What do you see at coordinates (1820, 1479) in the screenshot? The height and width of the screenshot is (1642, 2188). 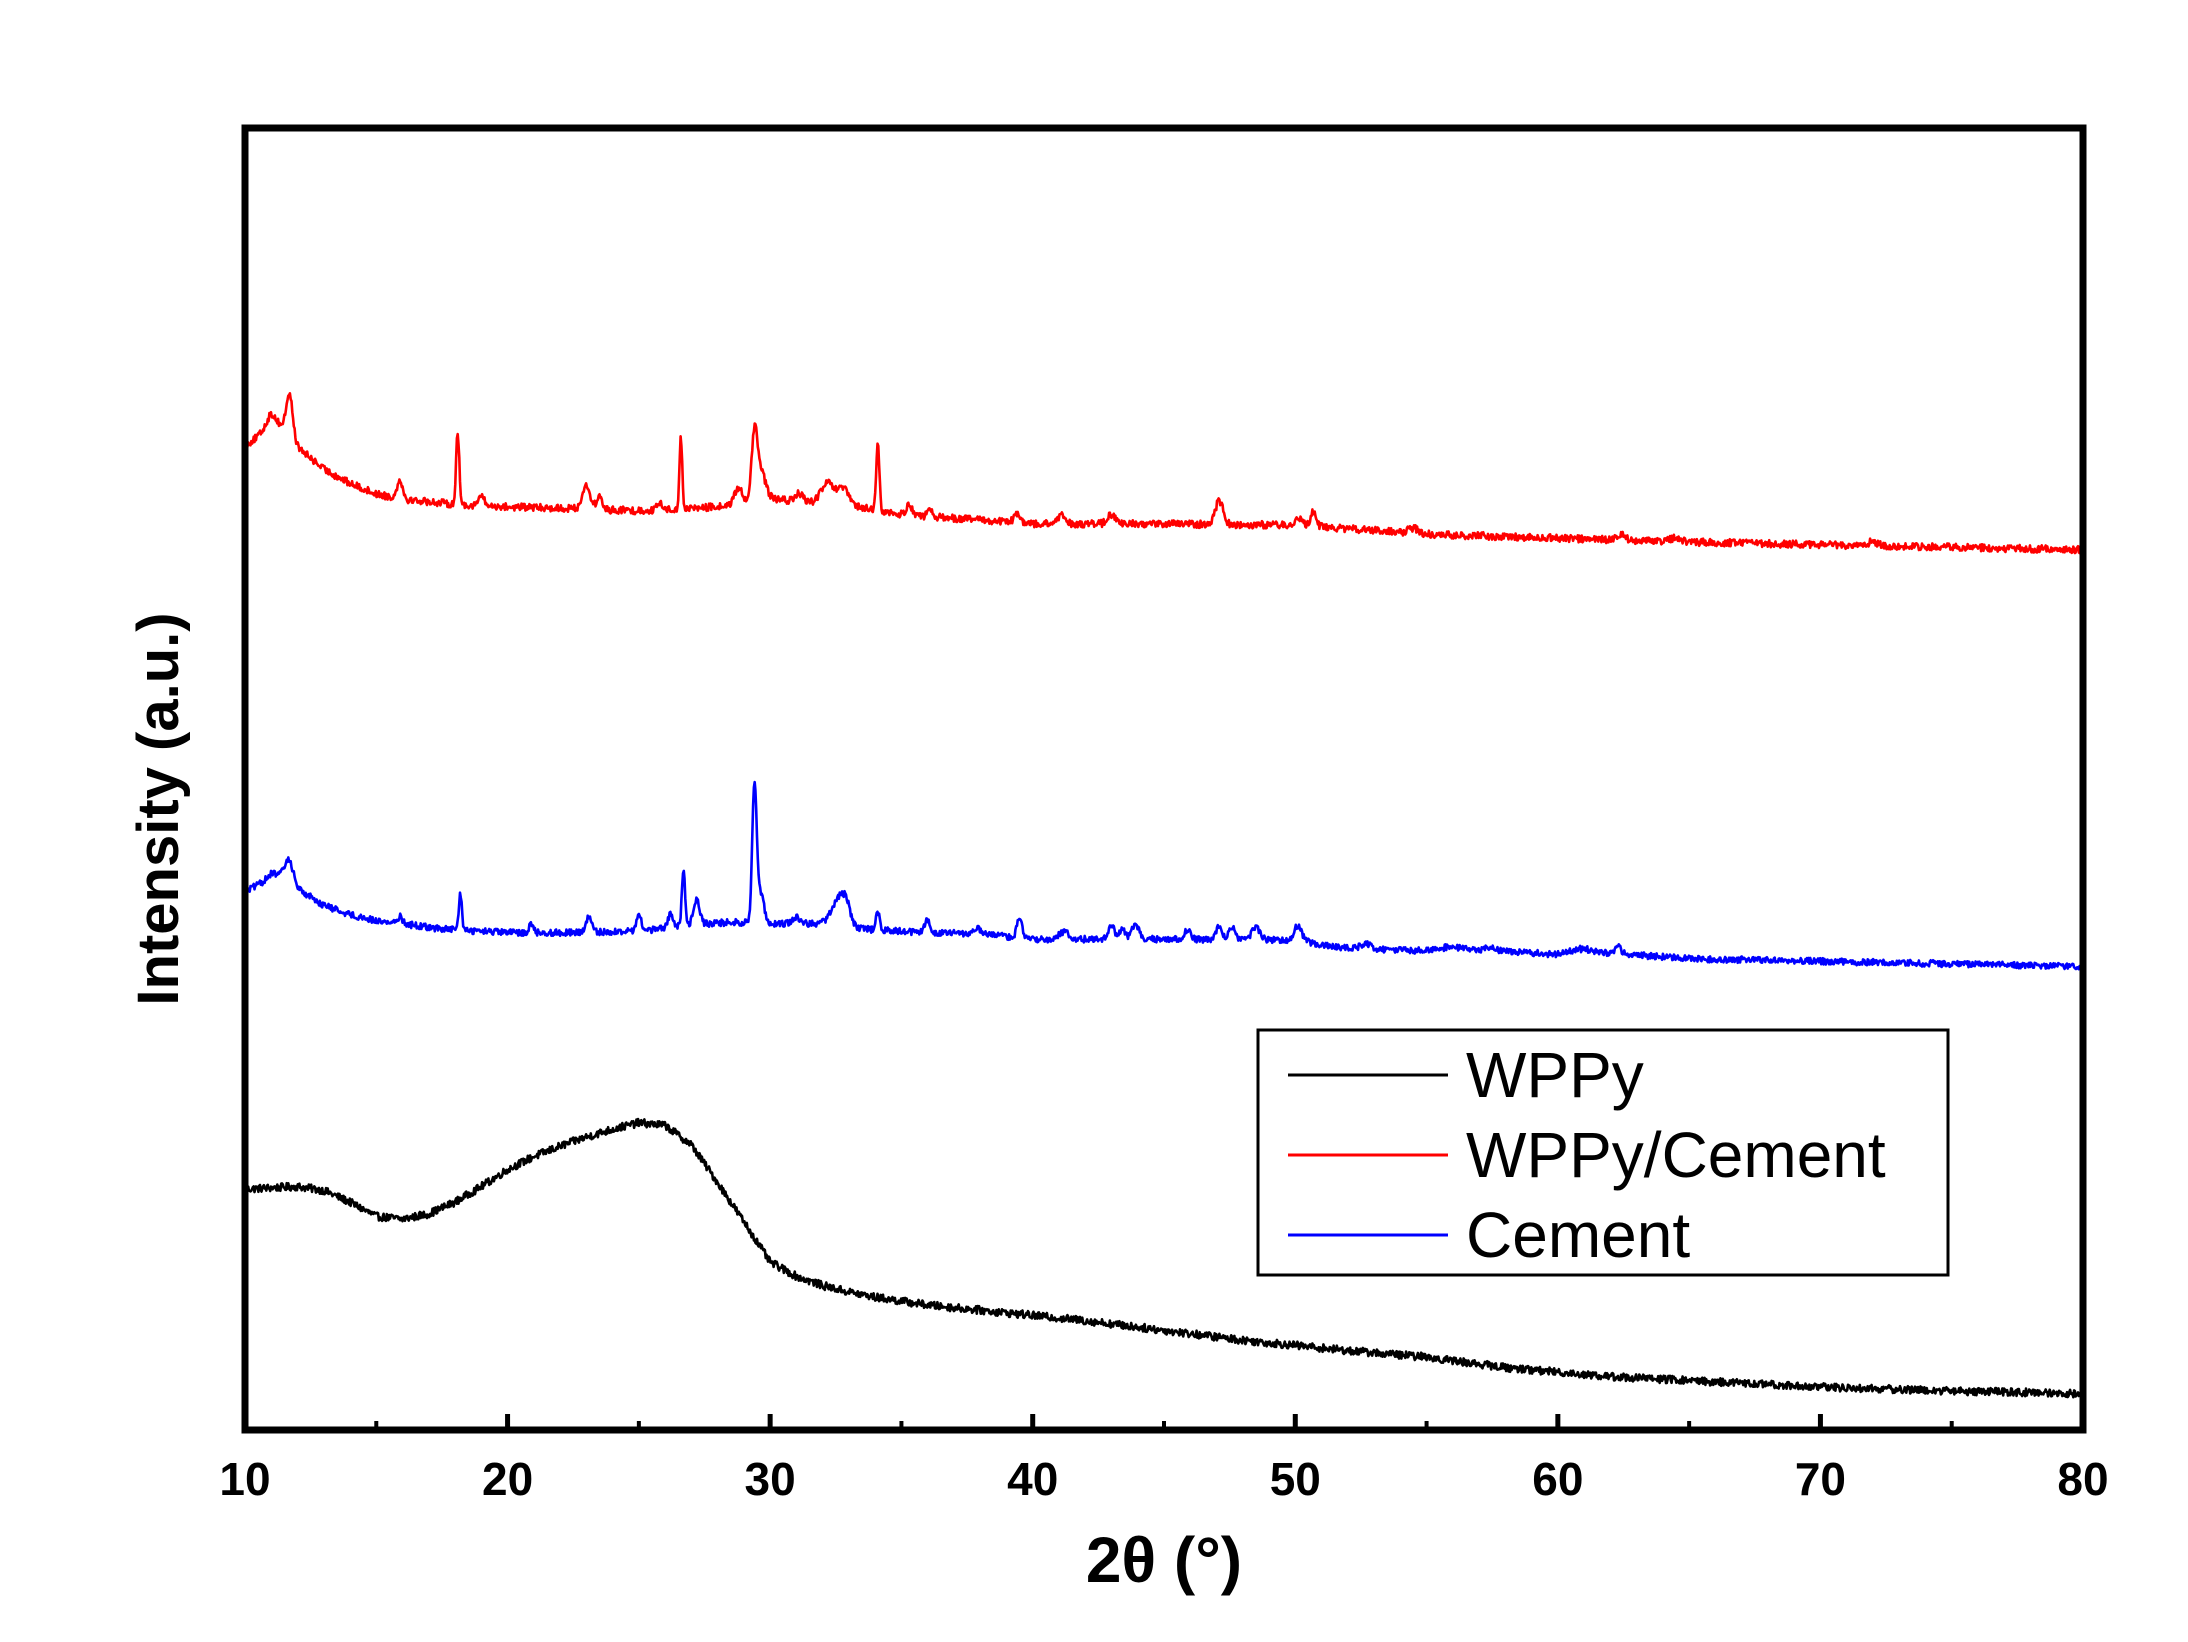 I see `x-tick-label: 70` at bounding box center [1820, 1479].